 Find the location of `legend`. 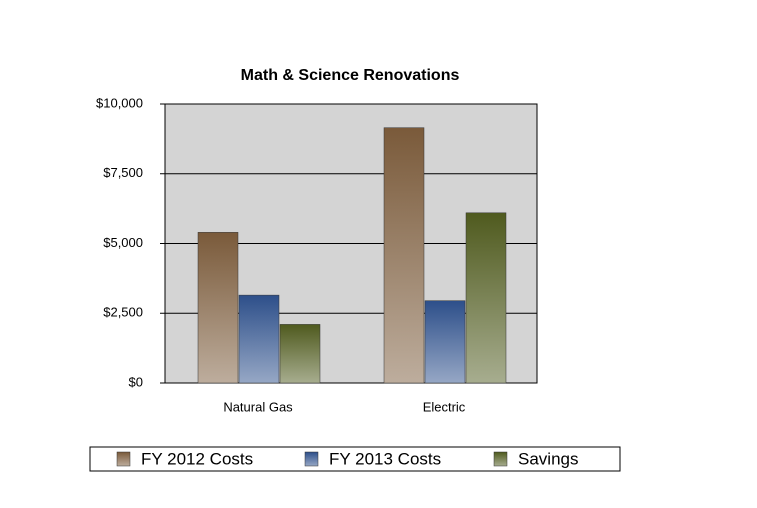

legend is located at coordinates (355, 459).